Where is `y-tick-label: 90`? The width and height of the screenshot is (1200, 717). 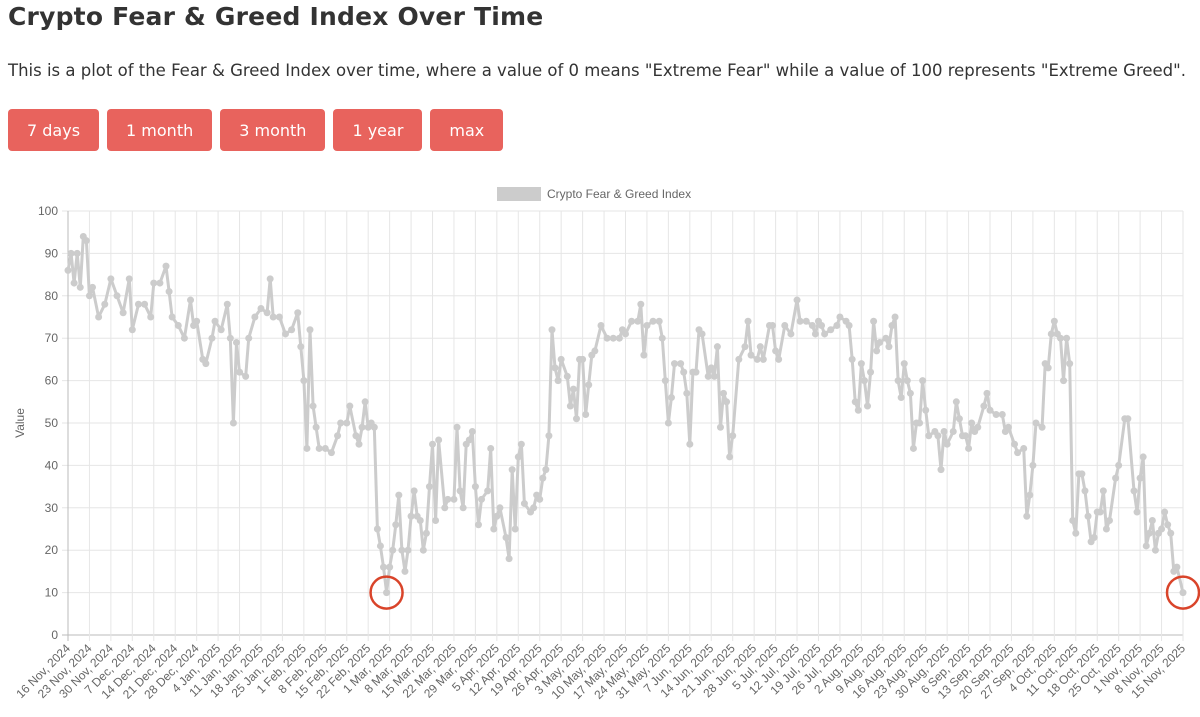
y-tick-label: 90 is located at coordinates (52, 253).